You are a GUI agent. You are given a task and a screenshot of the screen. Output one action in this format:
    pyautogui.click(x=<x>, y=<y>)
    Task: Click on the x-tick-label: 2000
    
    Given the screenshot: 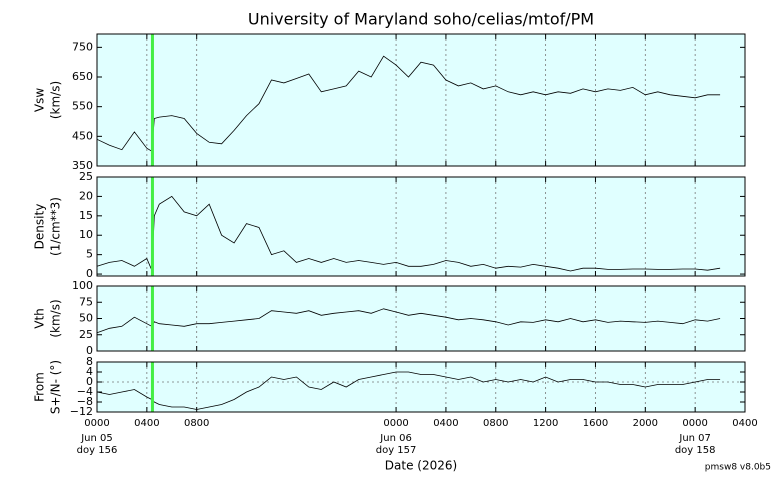 What is the action you would take?
    pyautogui.click(x=645, y=423)
    